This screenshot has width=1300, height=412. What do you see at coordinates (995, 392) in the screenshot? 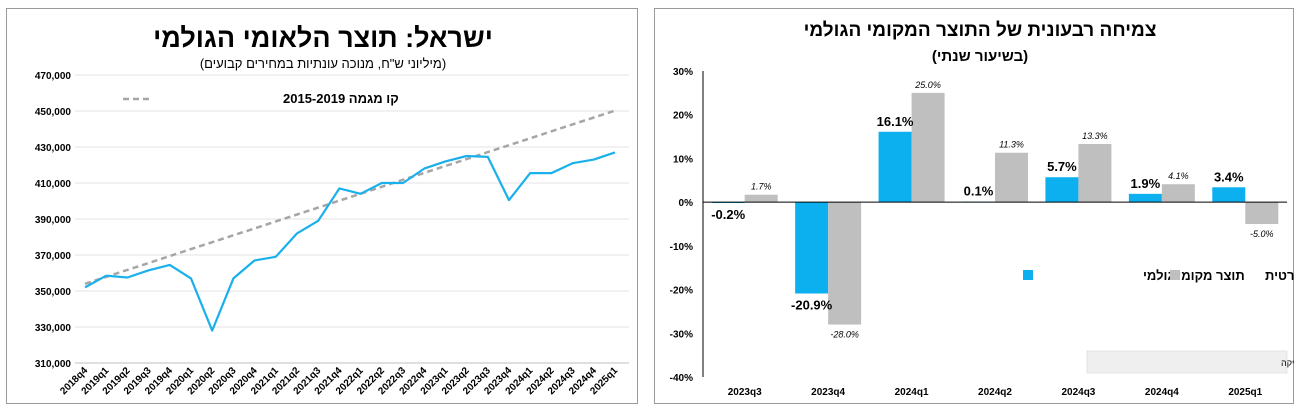
I see `x-tick-label: 2024q2` at bounding box center [995, 392].